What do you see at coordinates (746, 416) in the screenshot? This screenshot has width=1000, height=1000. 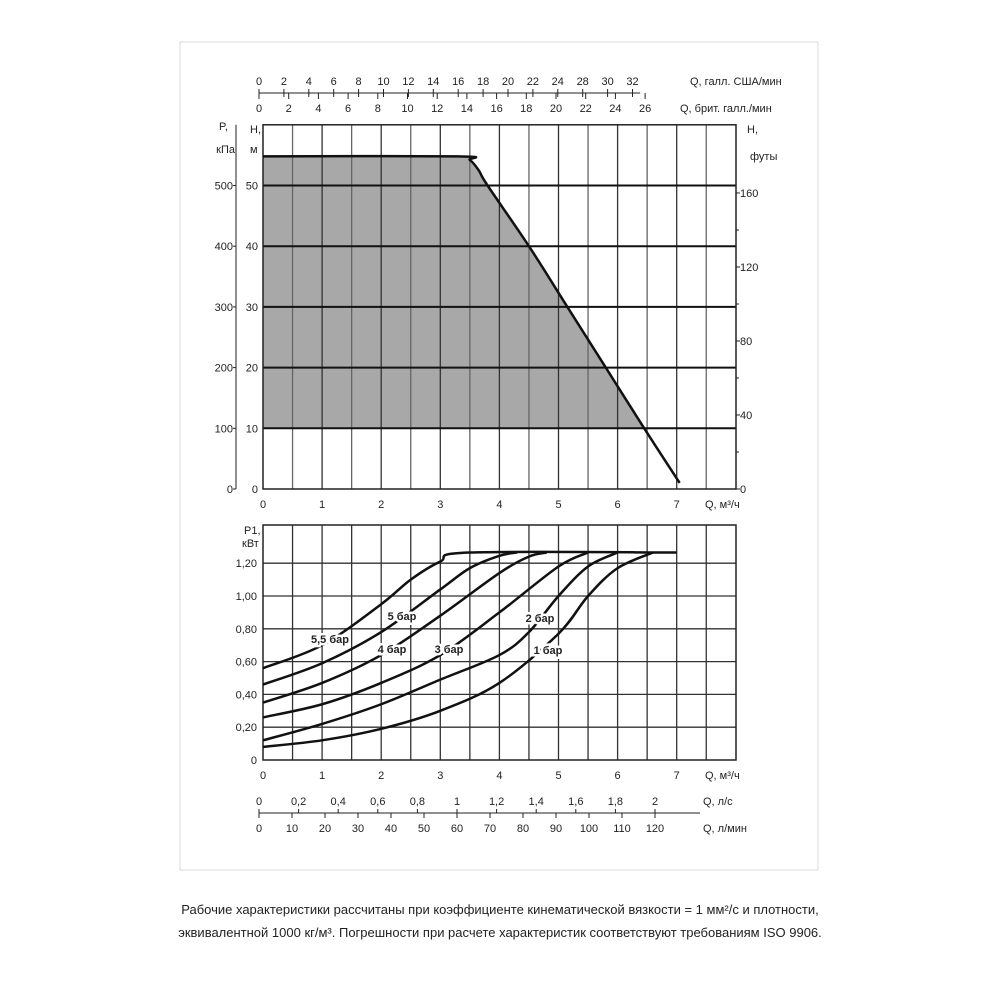 I see `feet-tick-label: 40` at bounding box center [746, 416].